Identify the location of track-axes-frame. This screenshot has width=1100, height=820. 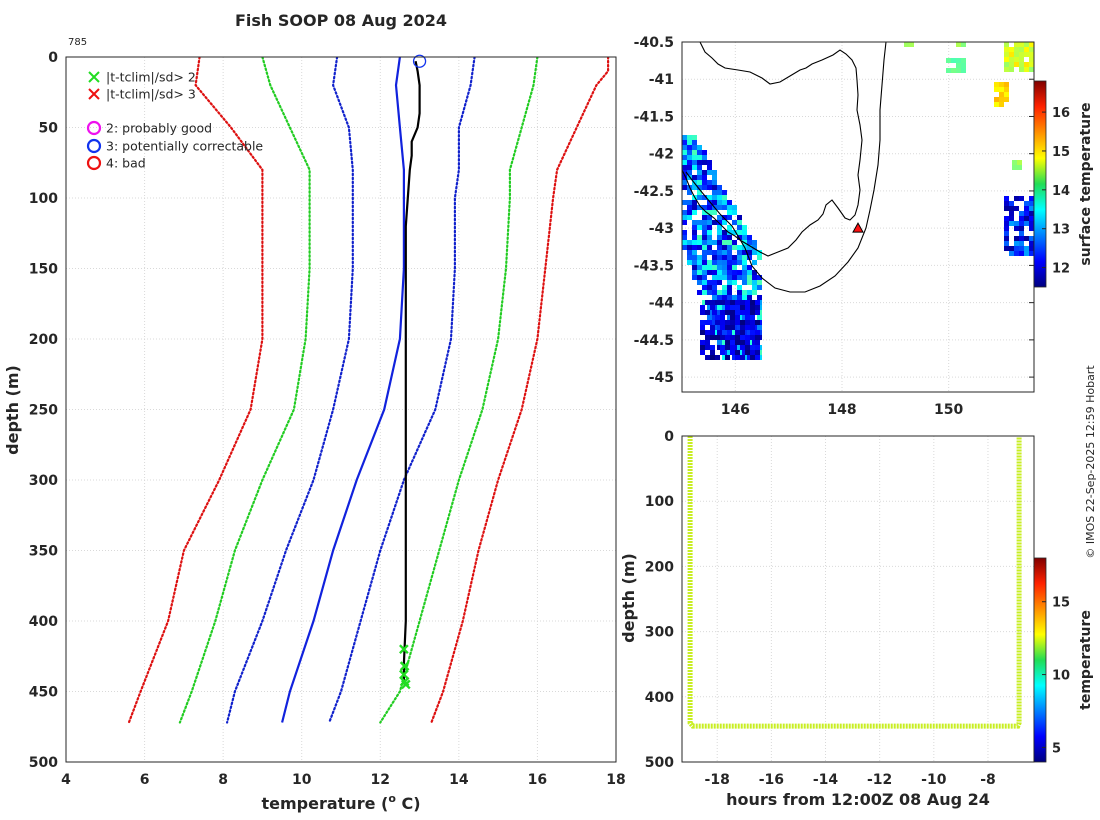
(858, 599).